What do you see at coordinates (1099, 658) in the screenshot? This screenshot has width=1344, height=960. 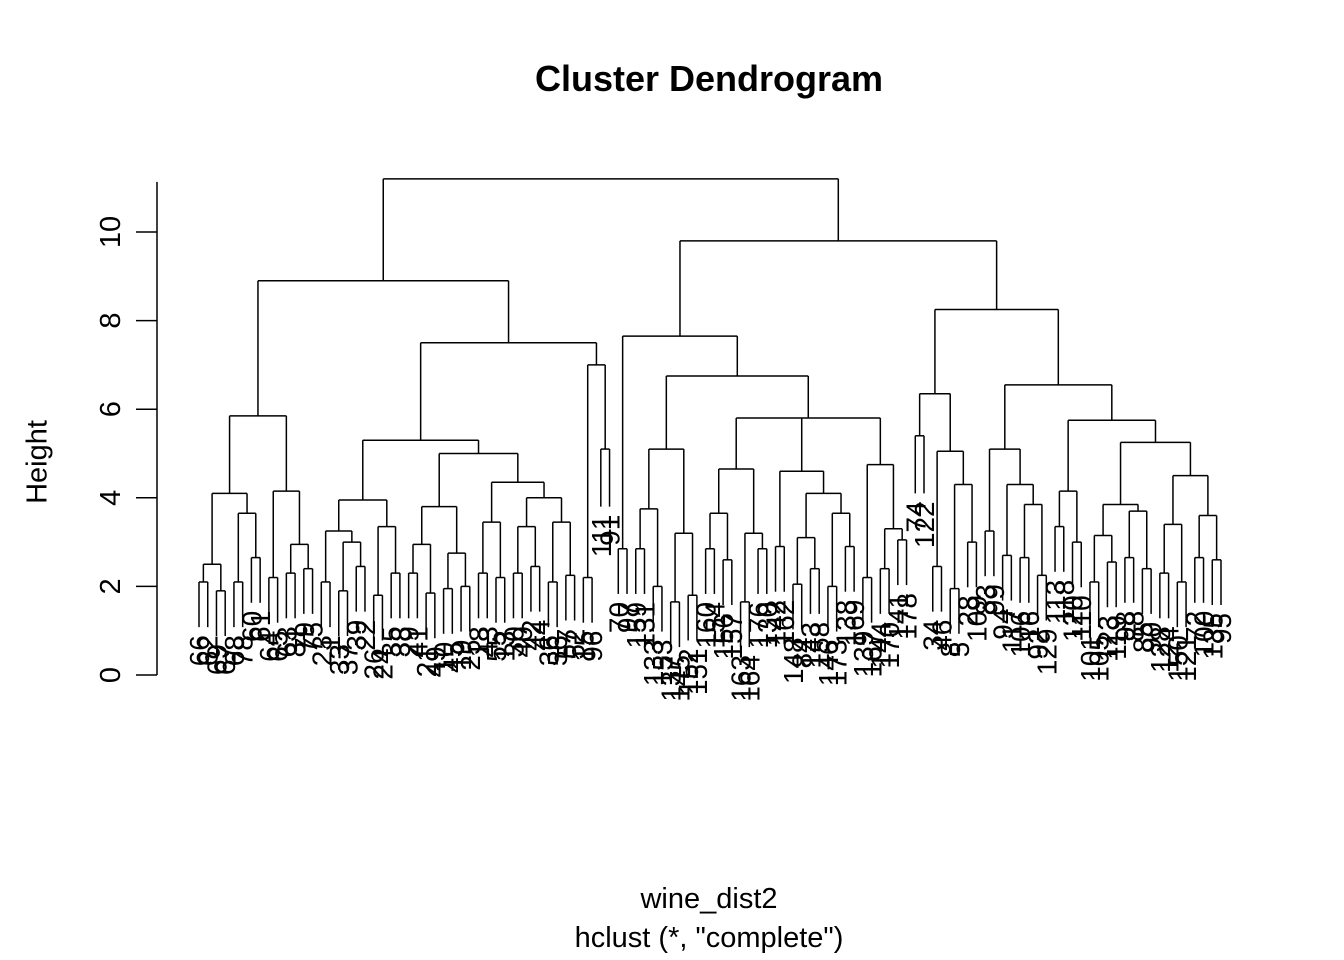 I see `leaf-label: 105` at bounding box center [1099, 658].